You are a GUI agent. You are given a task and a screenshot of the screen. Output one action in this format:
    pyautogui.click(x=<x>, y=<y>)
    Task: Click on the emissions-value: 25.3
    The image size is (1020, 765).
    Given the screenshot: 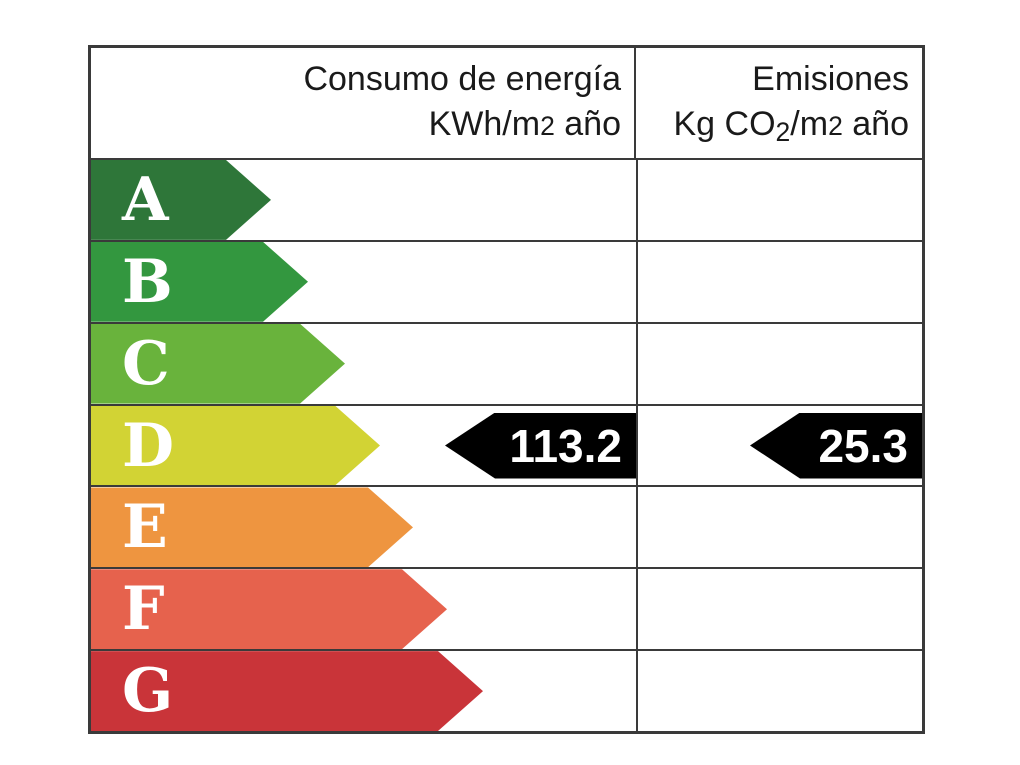 What is the action you would take?
    pyautogui.click(x=863, y=445)
    